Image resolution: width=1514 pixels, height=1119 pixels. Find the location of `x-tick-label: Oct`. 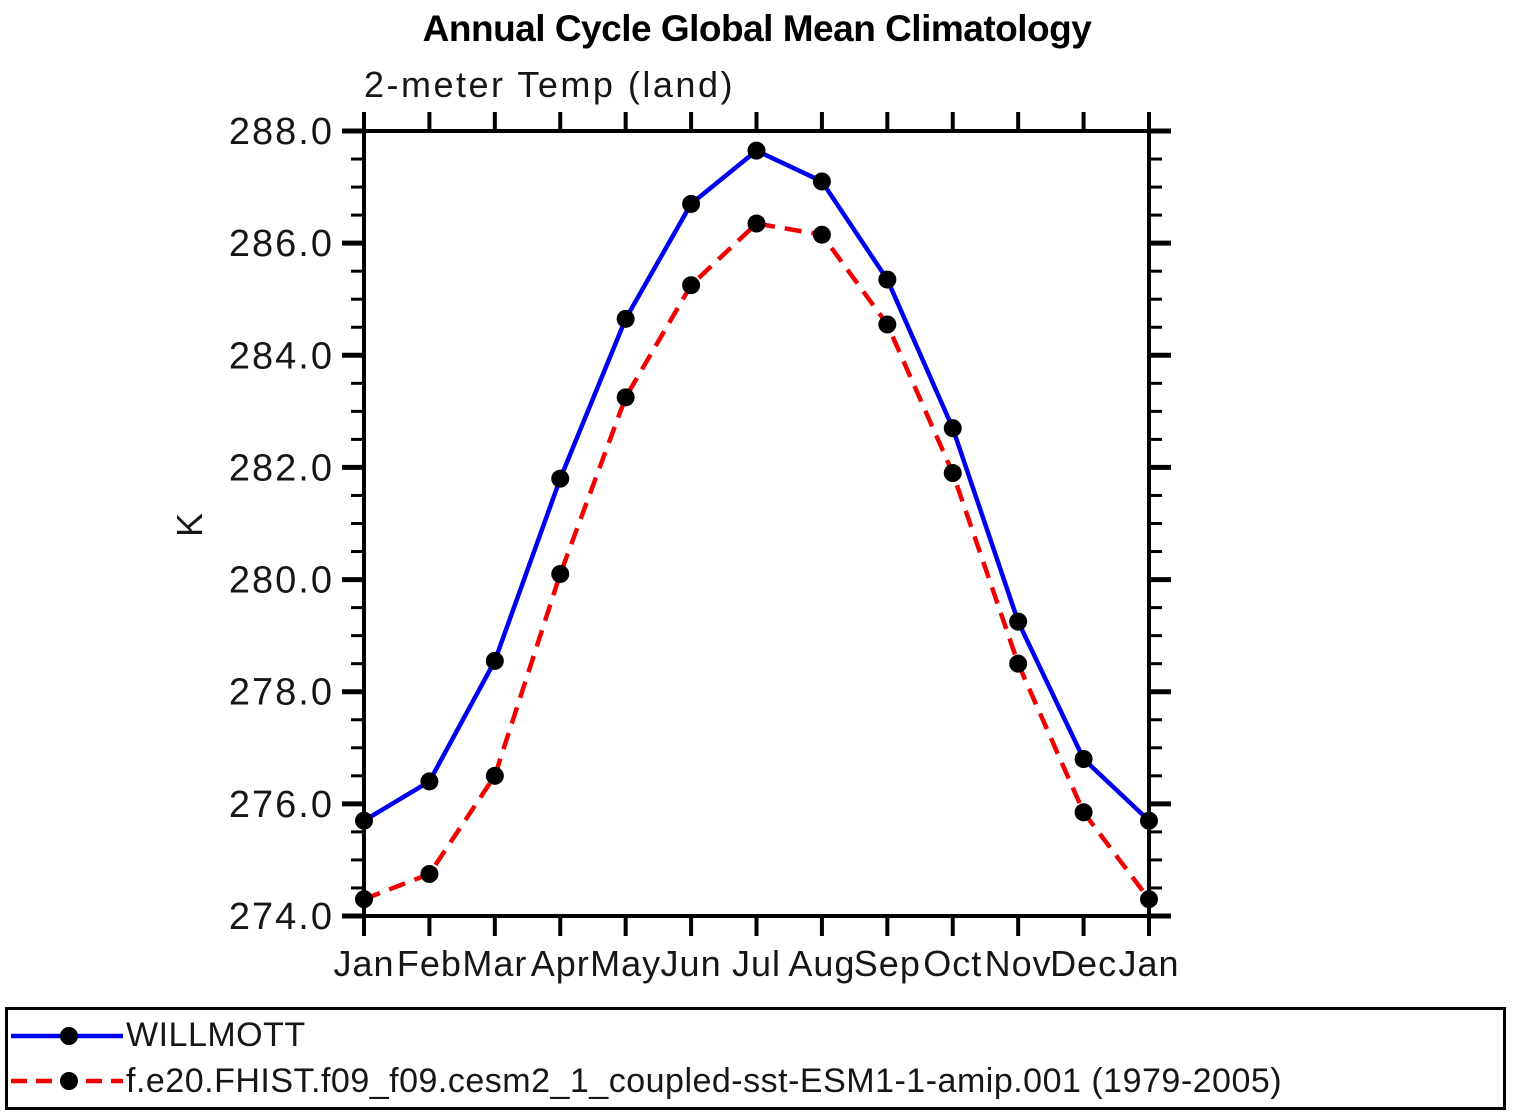

x-tick-label: Oct is located at coordinates (952, 963).